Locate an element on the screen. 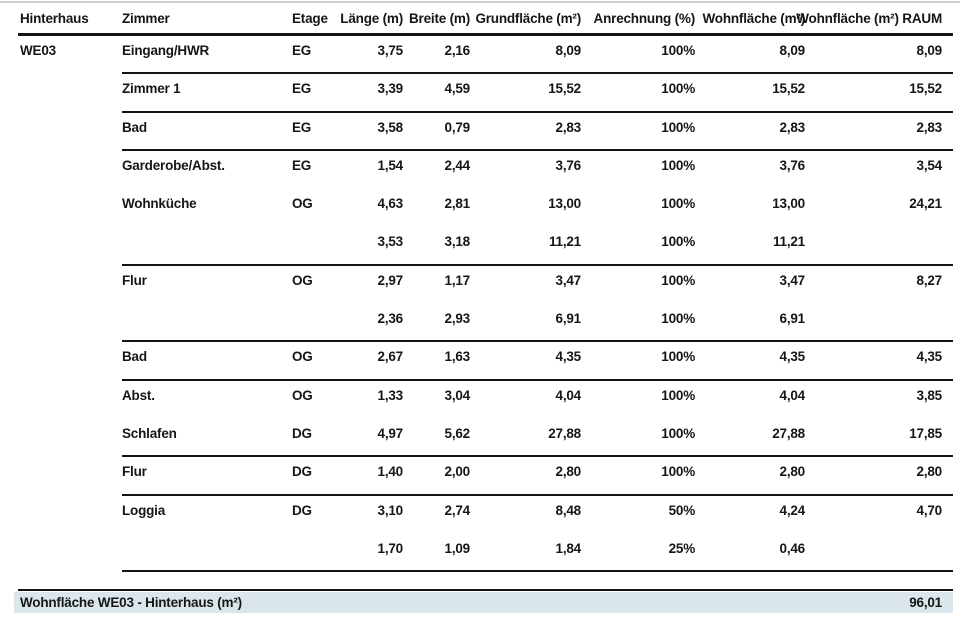  cell-breite: 2,16 is located at coordinates (457, 50).